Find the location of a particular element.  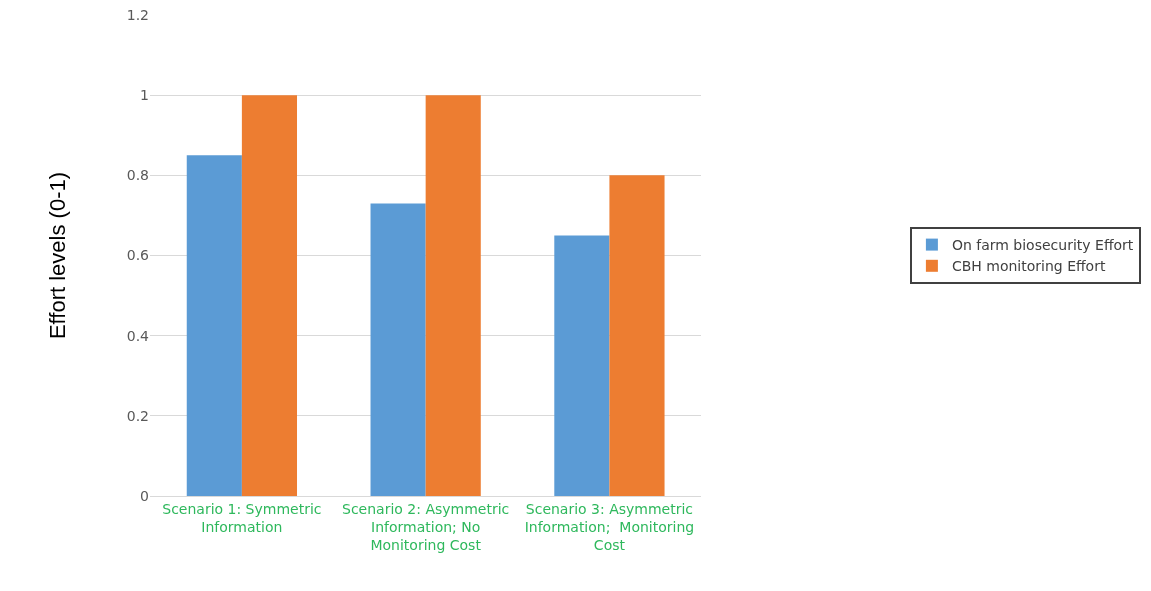

x-tick-label: Scenario 1: Symmetric Information is located at coordinates (242, 517).